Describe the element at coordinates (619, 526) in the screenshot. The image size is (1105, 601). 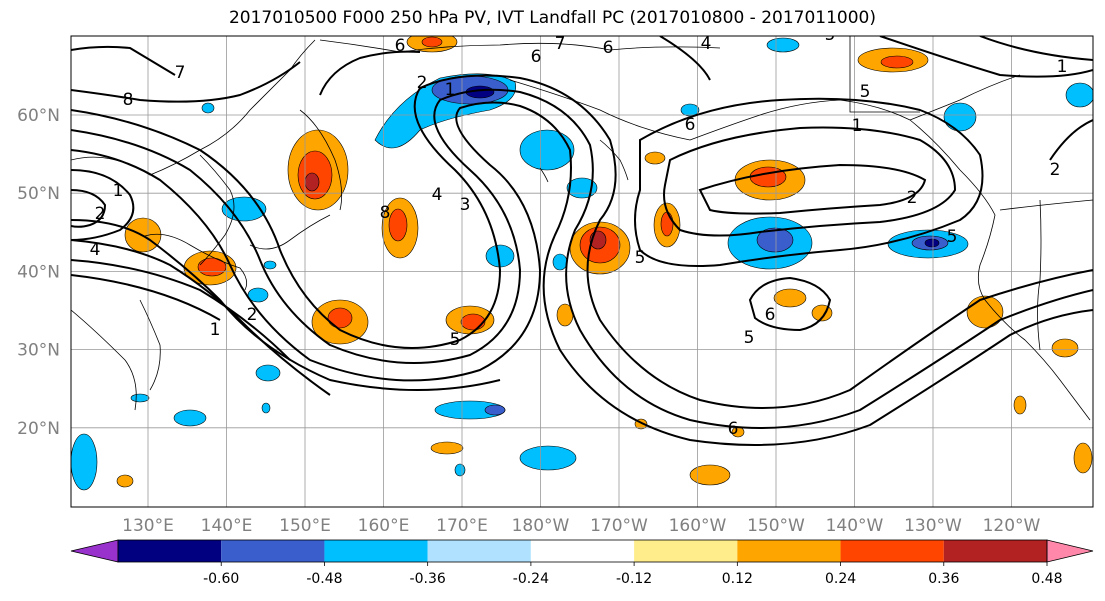
I see `lon-tick-label: 170°W` at that location.